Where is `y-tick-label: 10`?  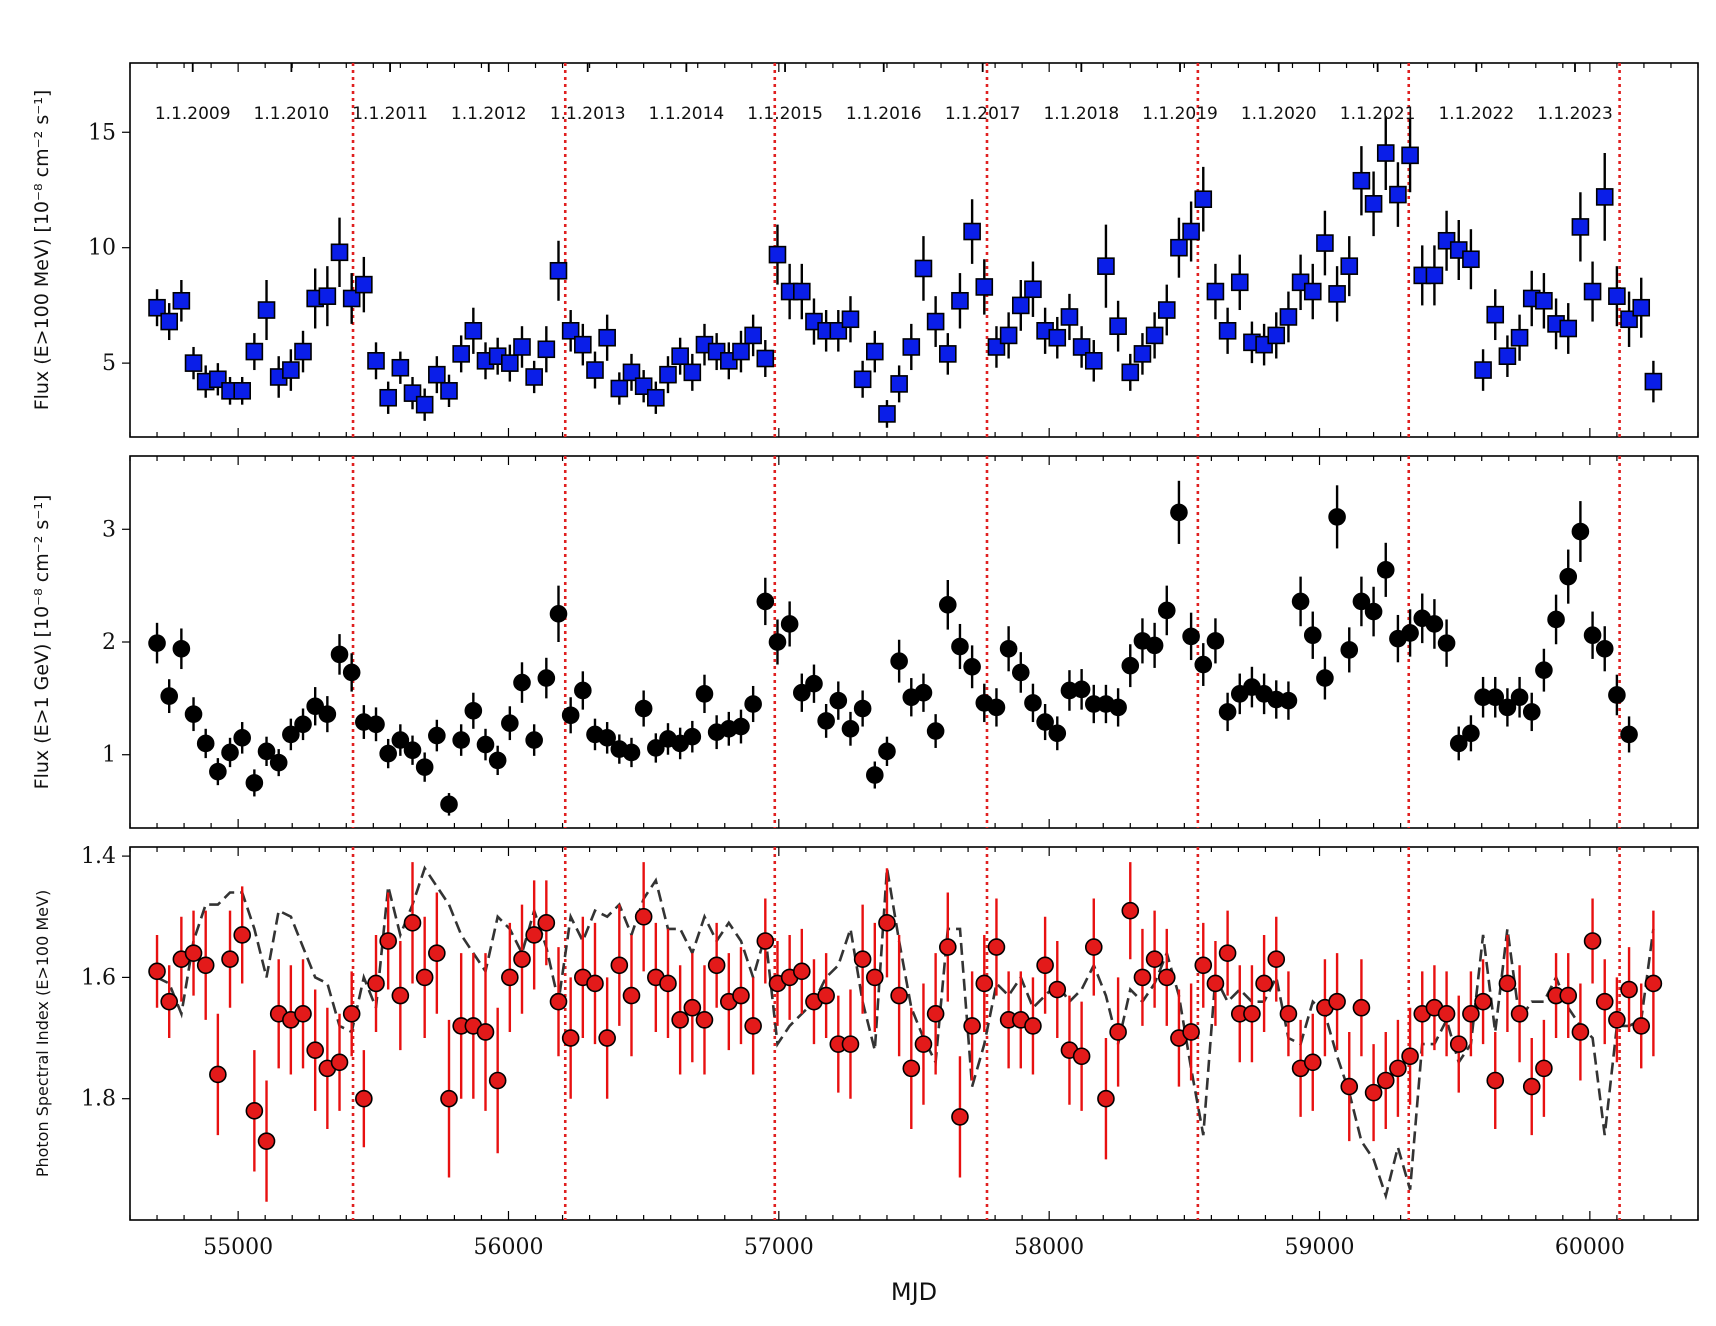 y-tick-label: 10 is located at coordinates (102, 248).